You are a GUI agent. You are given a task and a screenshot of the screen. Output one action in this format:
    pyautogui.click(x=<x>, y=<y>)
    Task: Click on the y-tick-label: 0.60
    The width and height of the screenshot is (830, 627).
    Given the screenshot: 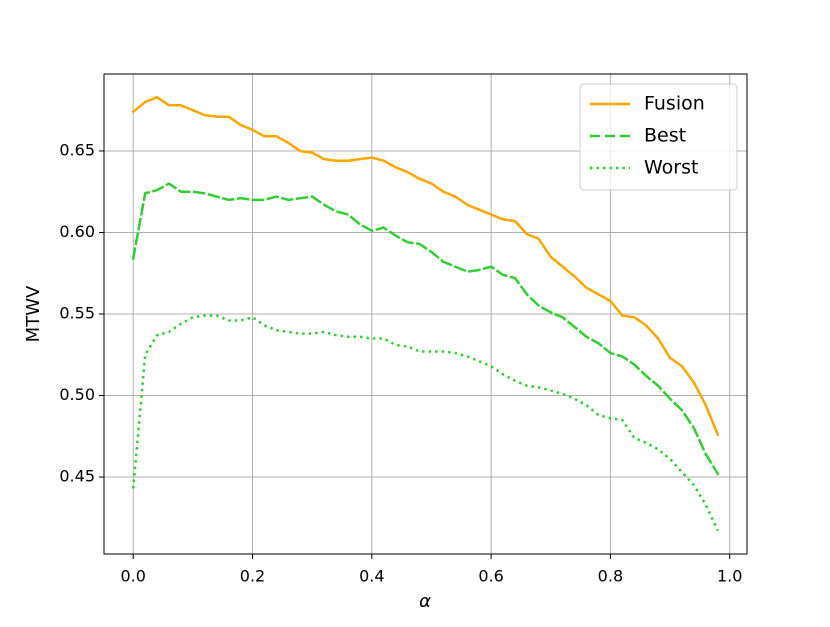 What is the action you would take?
    pyautogui.click(x=77, y=231)
    